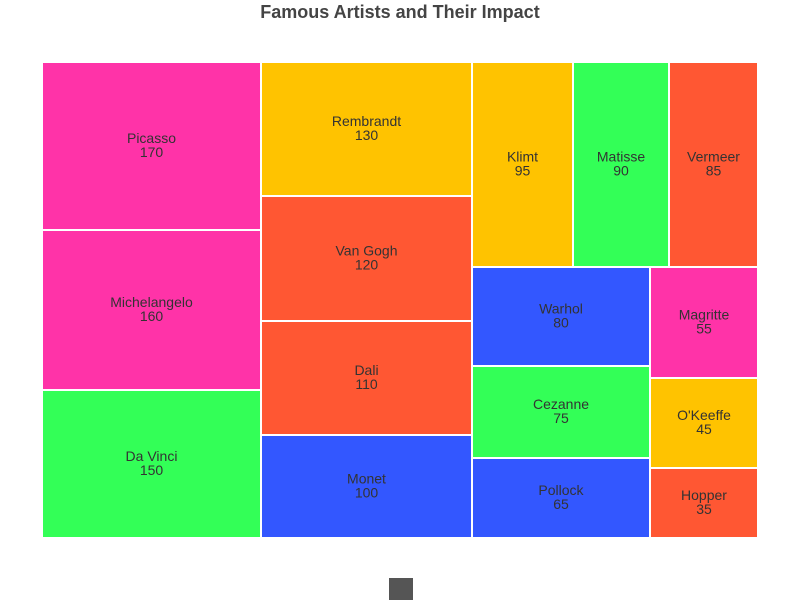  I want to click on treemap-cell-magritte, so click(704, 322).